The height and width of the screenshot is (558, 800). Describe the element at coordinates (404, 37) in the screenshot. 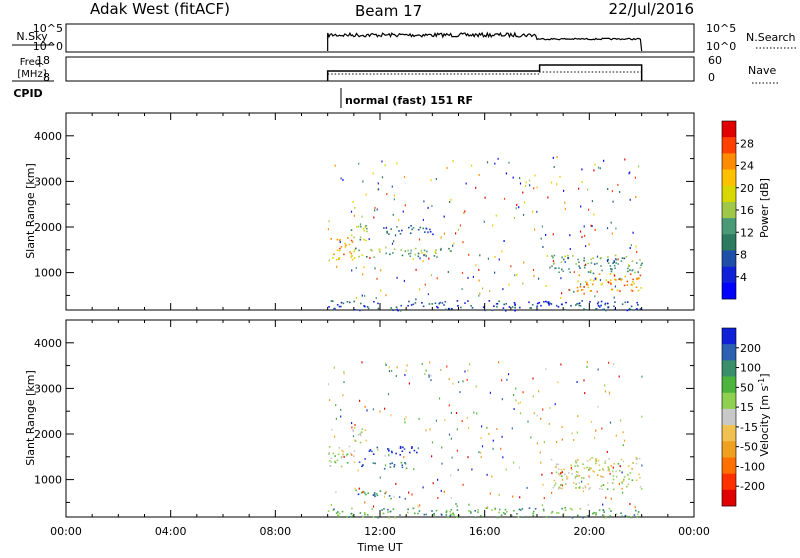

I see `nsky-panel: N.Sky 10^5 10^0 10^5 10^0 N.Search` at that location.